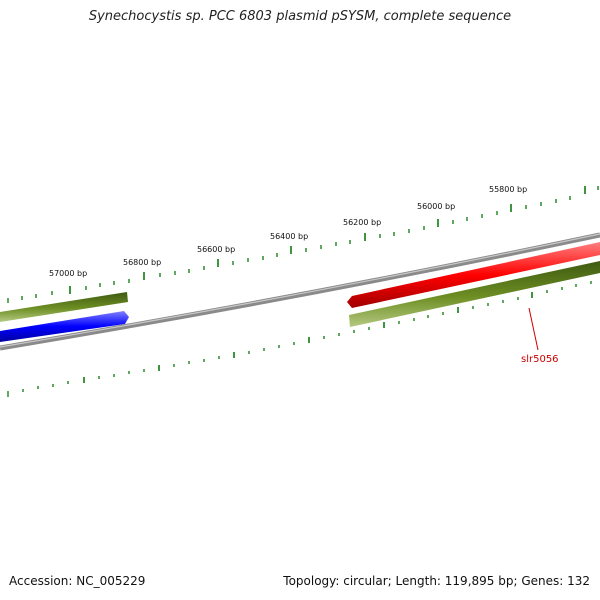 This screenshot has height=600, width=600. What do you see at coordinates (508, 189) in the screenshot?
I see `ruler-label-55800: 55800 bp` at bounding box center [508, 189].